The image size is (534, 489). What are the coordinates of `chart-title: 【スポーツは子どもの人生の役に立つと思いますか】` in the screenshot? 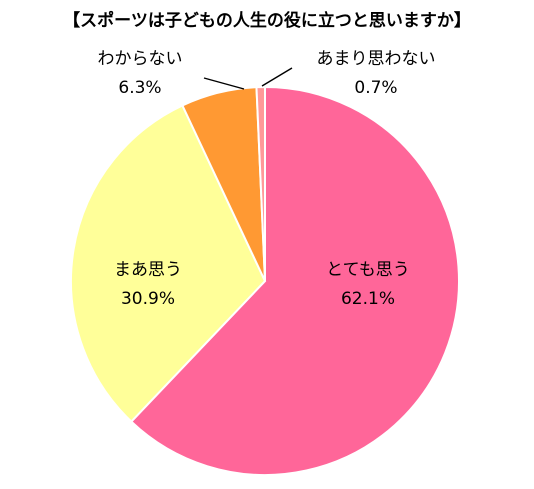 It's located at (267, 20).